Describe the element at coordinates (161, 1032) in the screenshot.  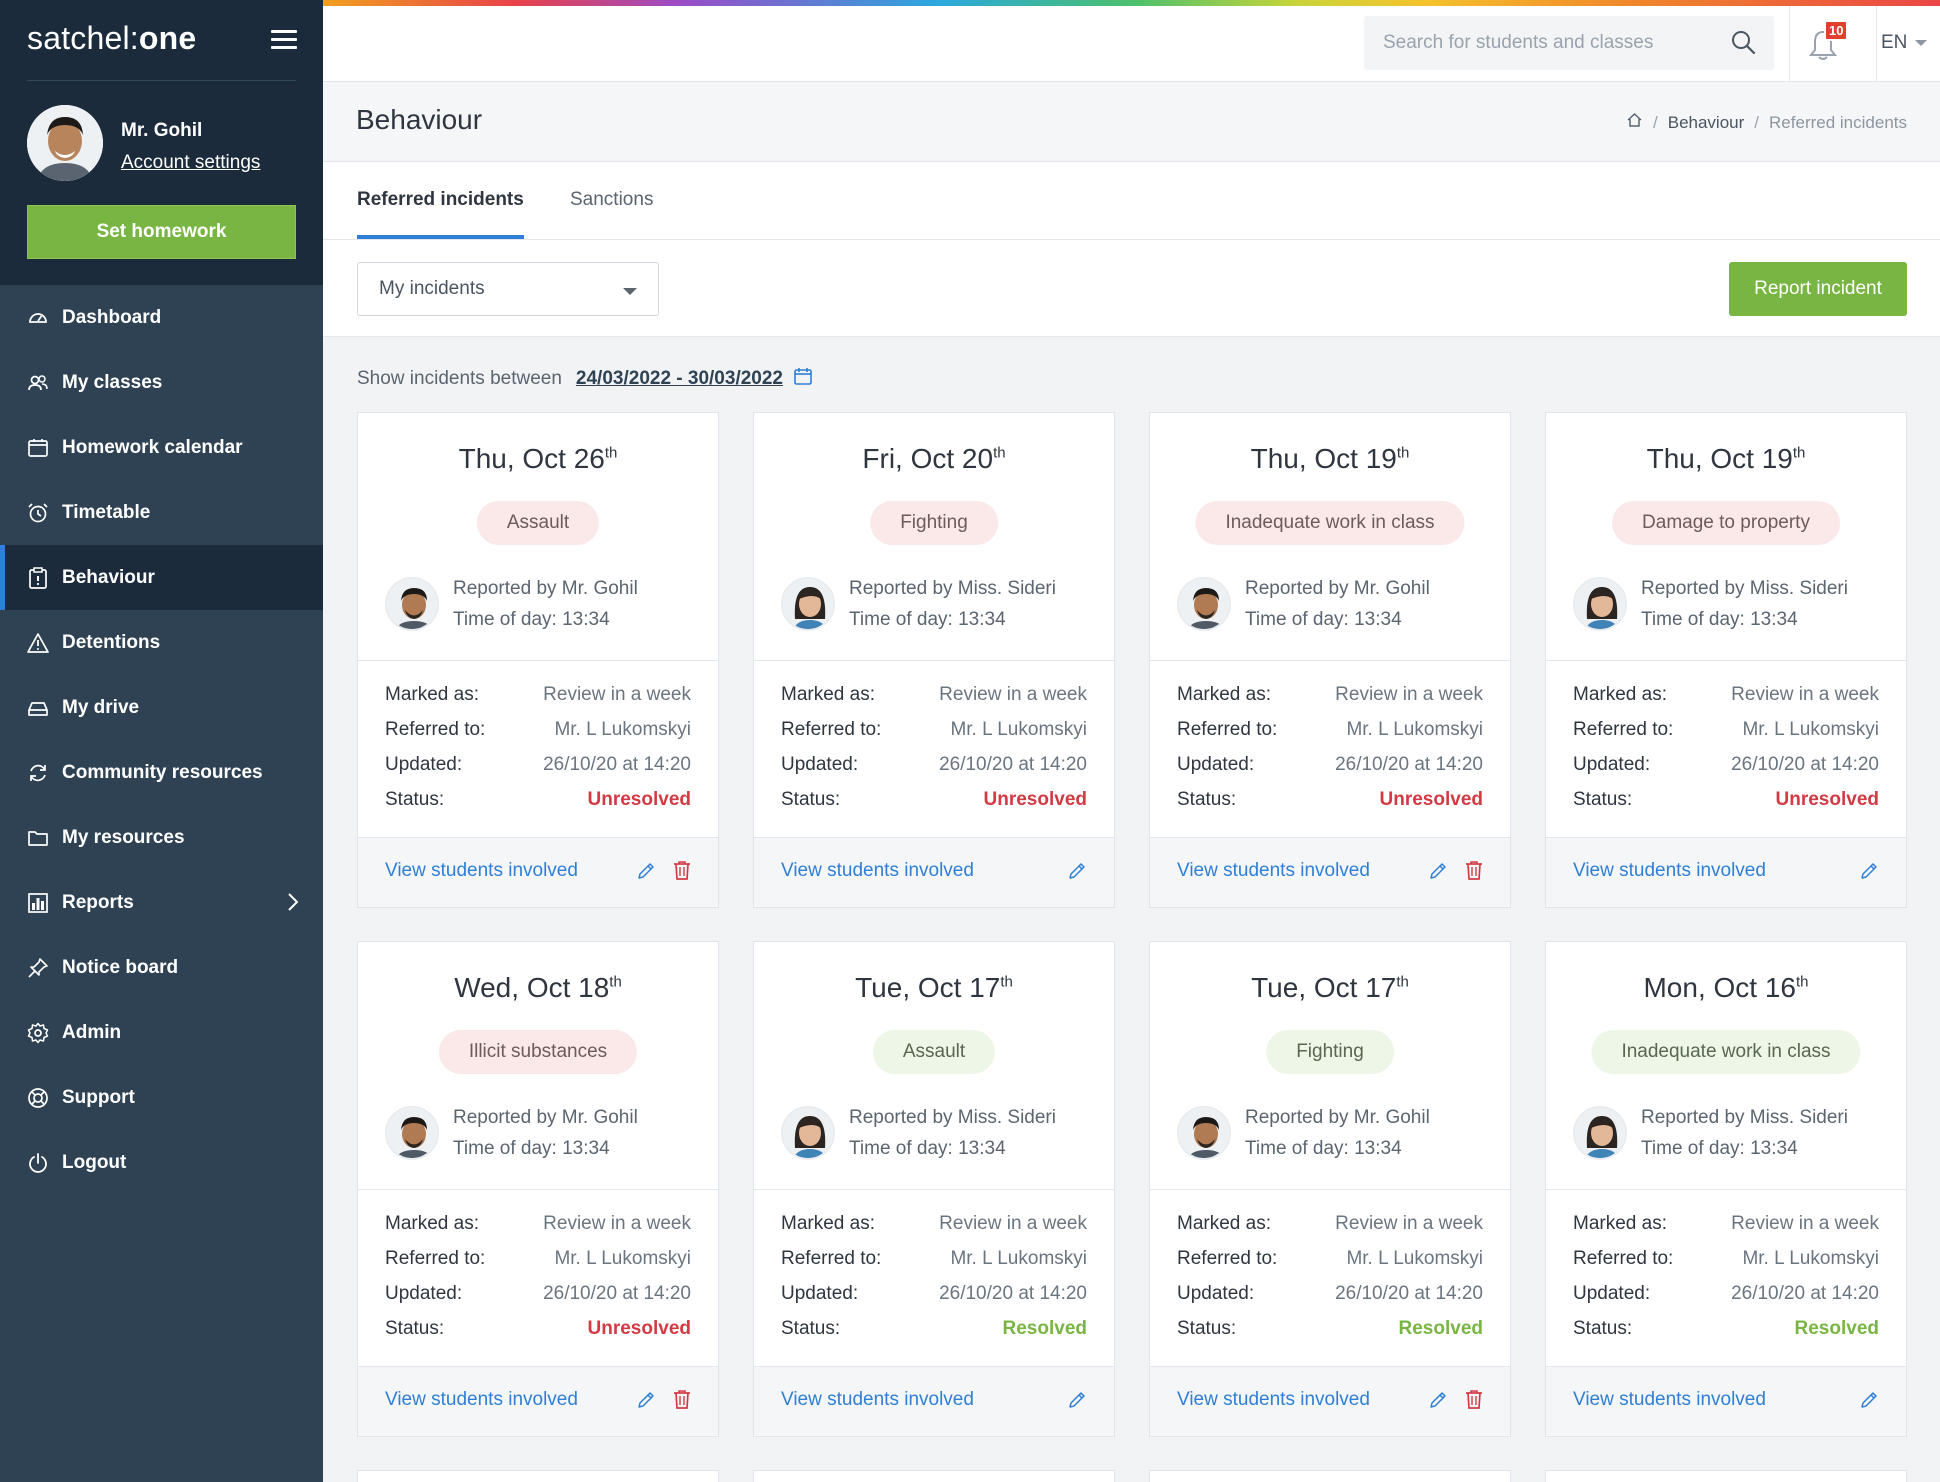
I see `sidebar-item-admin: Admin` at that location.